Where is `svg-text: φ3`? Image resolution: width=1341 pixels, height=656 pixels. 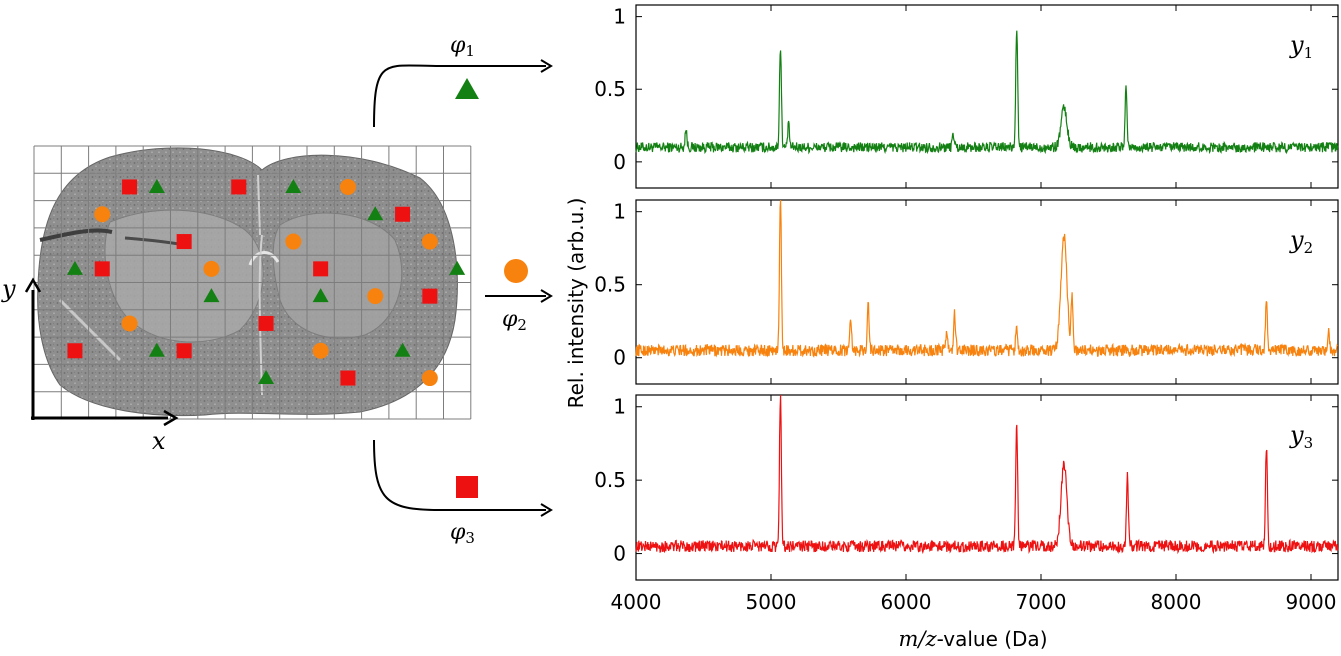 svg-text: φ3 is located at coordinates (462, 533).